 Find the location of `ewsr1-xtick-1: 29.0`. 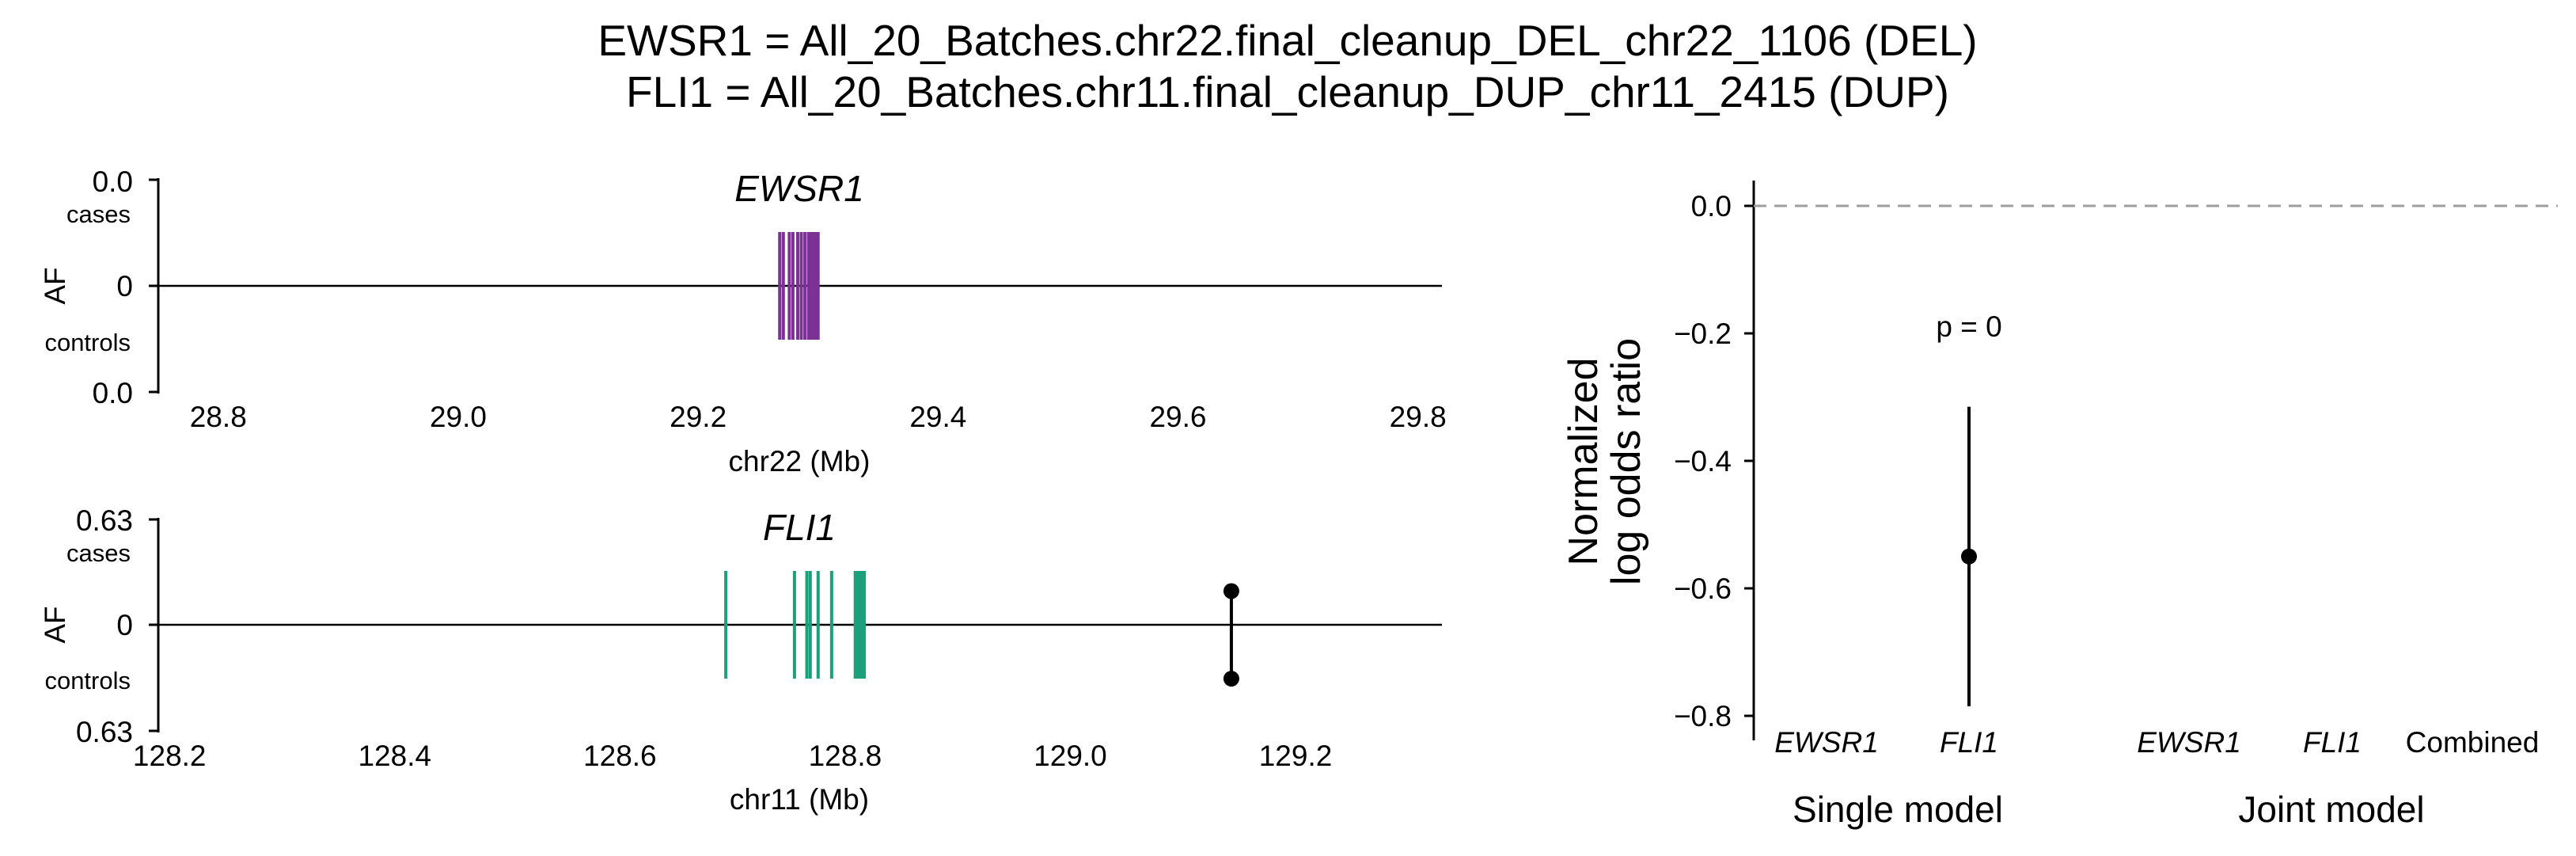

ewsr1-xtick-1: 29.0 is located at coordinates (458, 417).